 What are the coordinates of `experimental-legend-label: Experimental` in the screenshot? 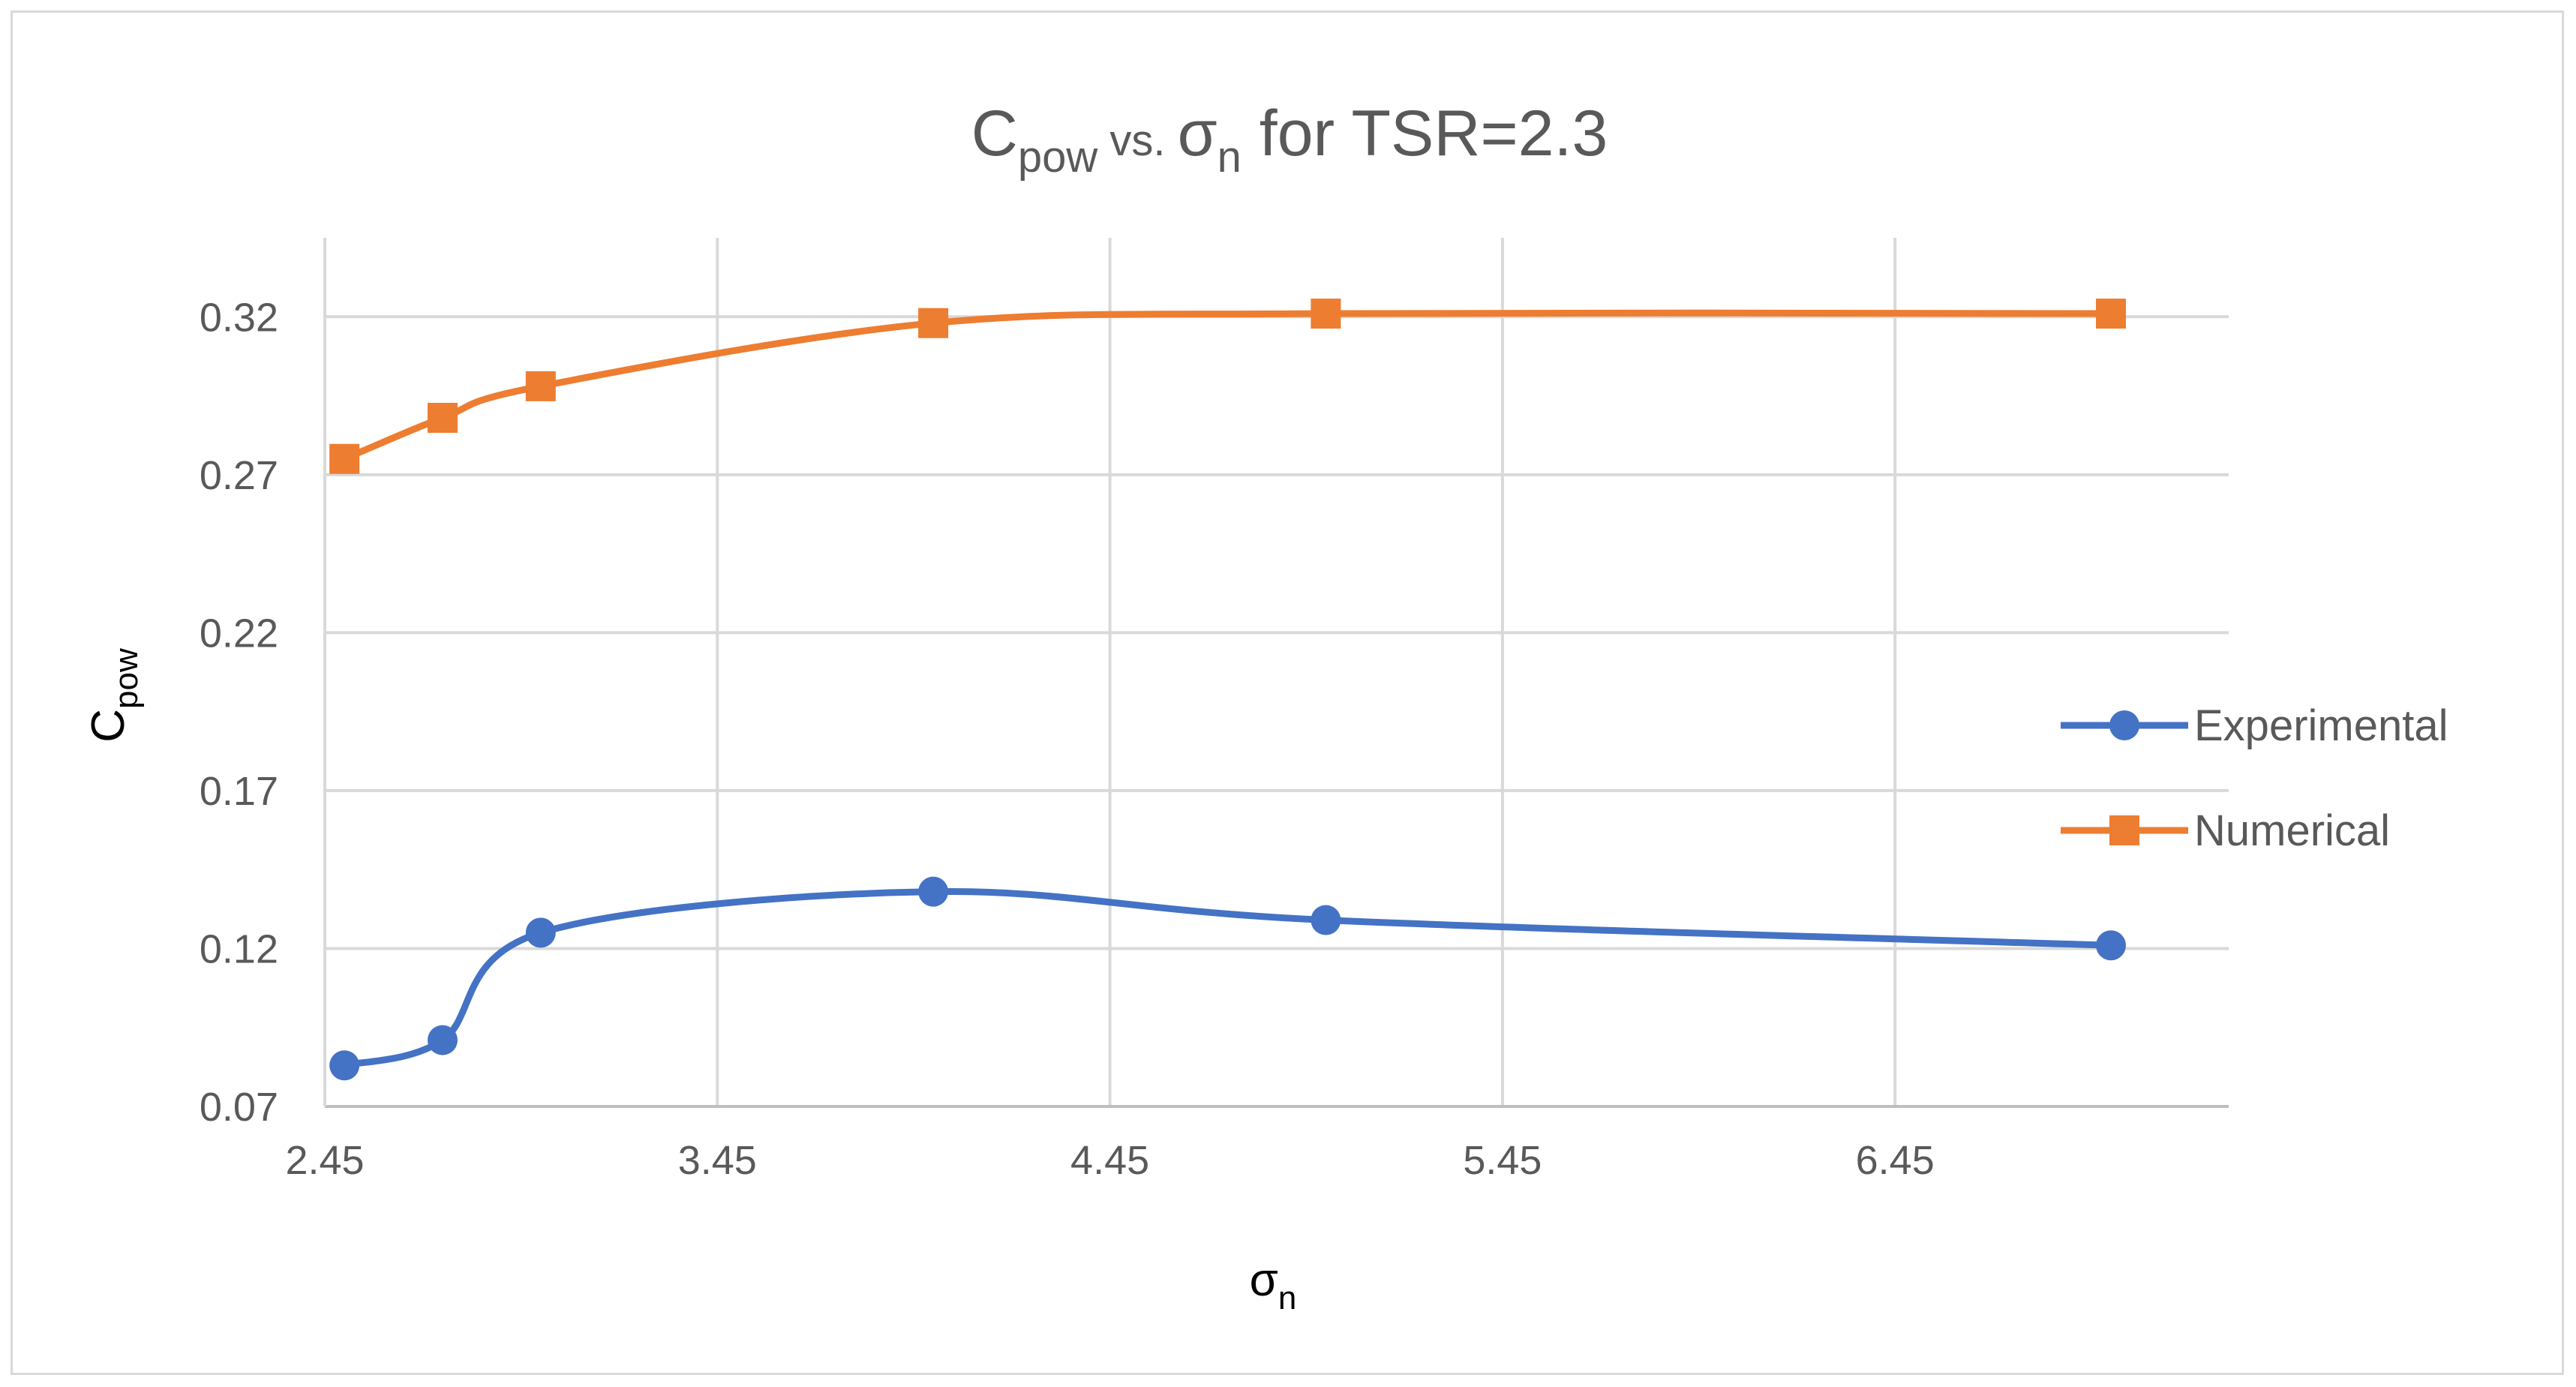 It's located at (2321, 726).